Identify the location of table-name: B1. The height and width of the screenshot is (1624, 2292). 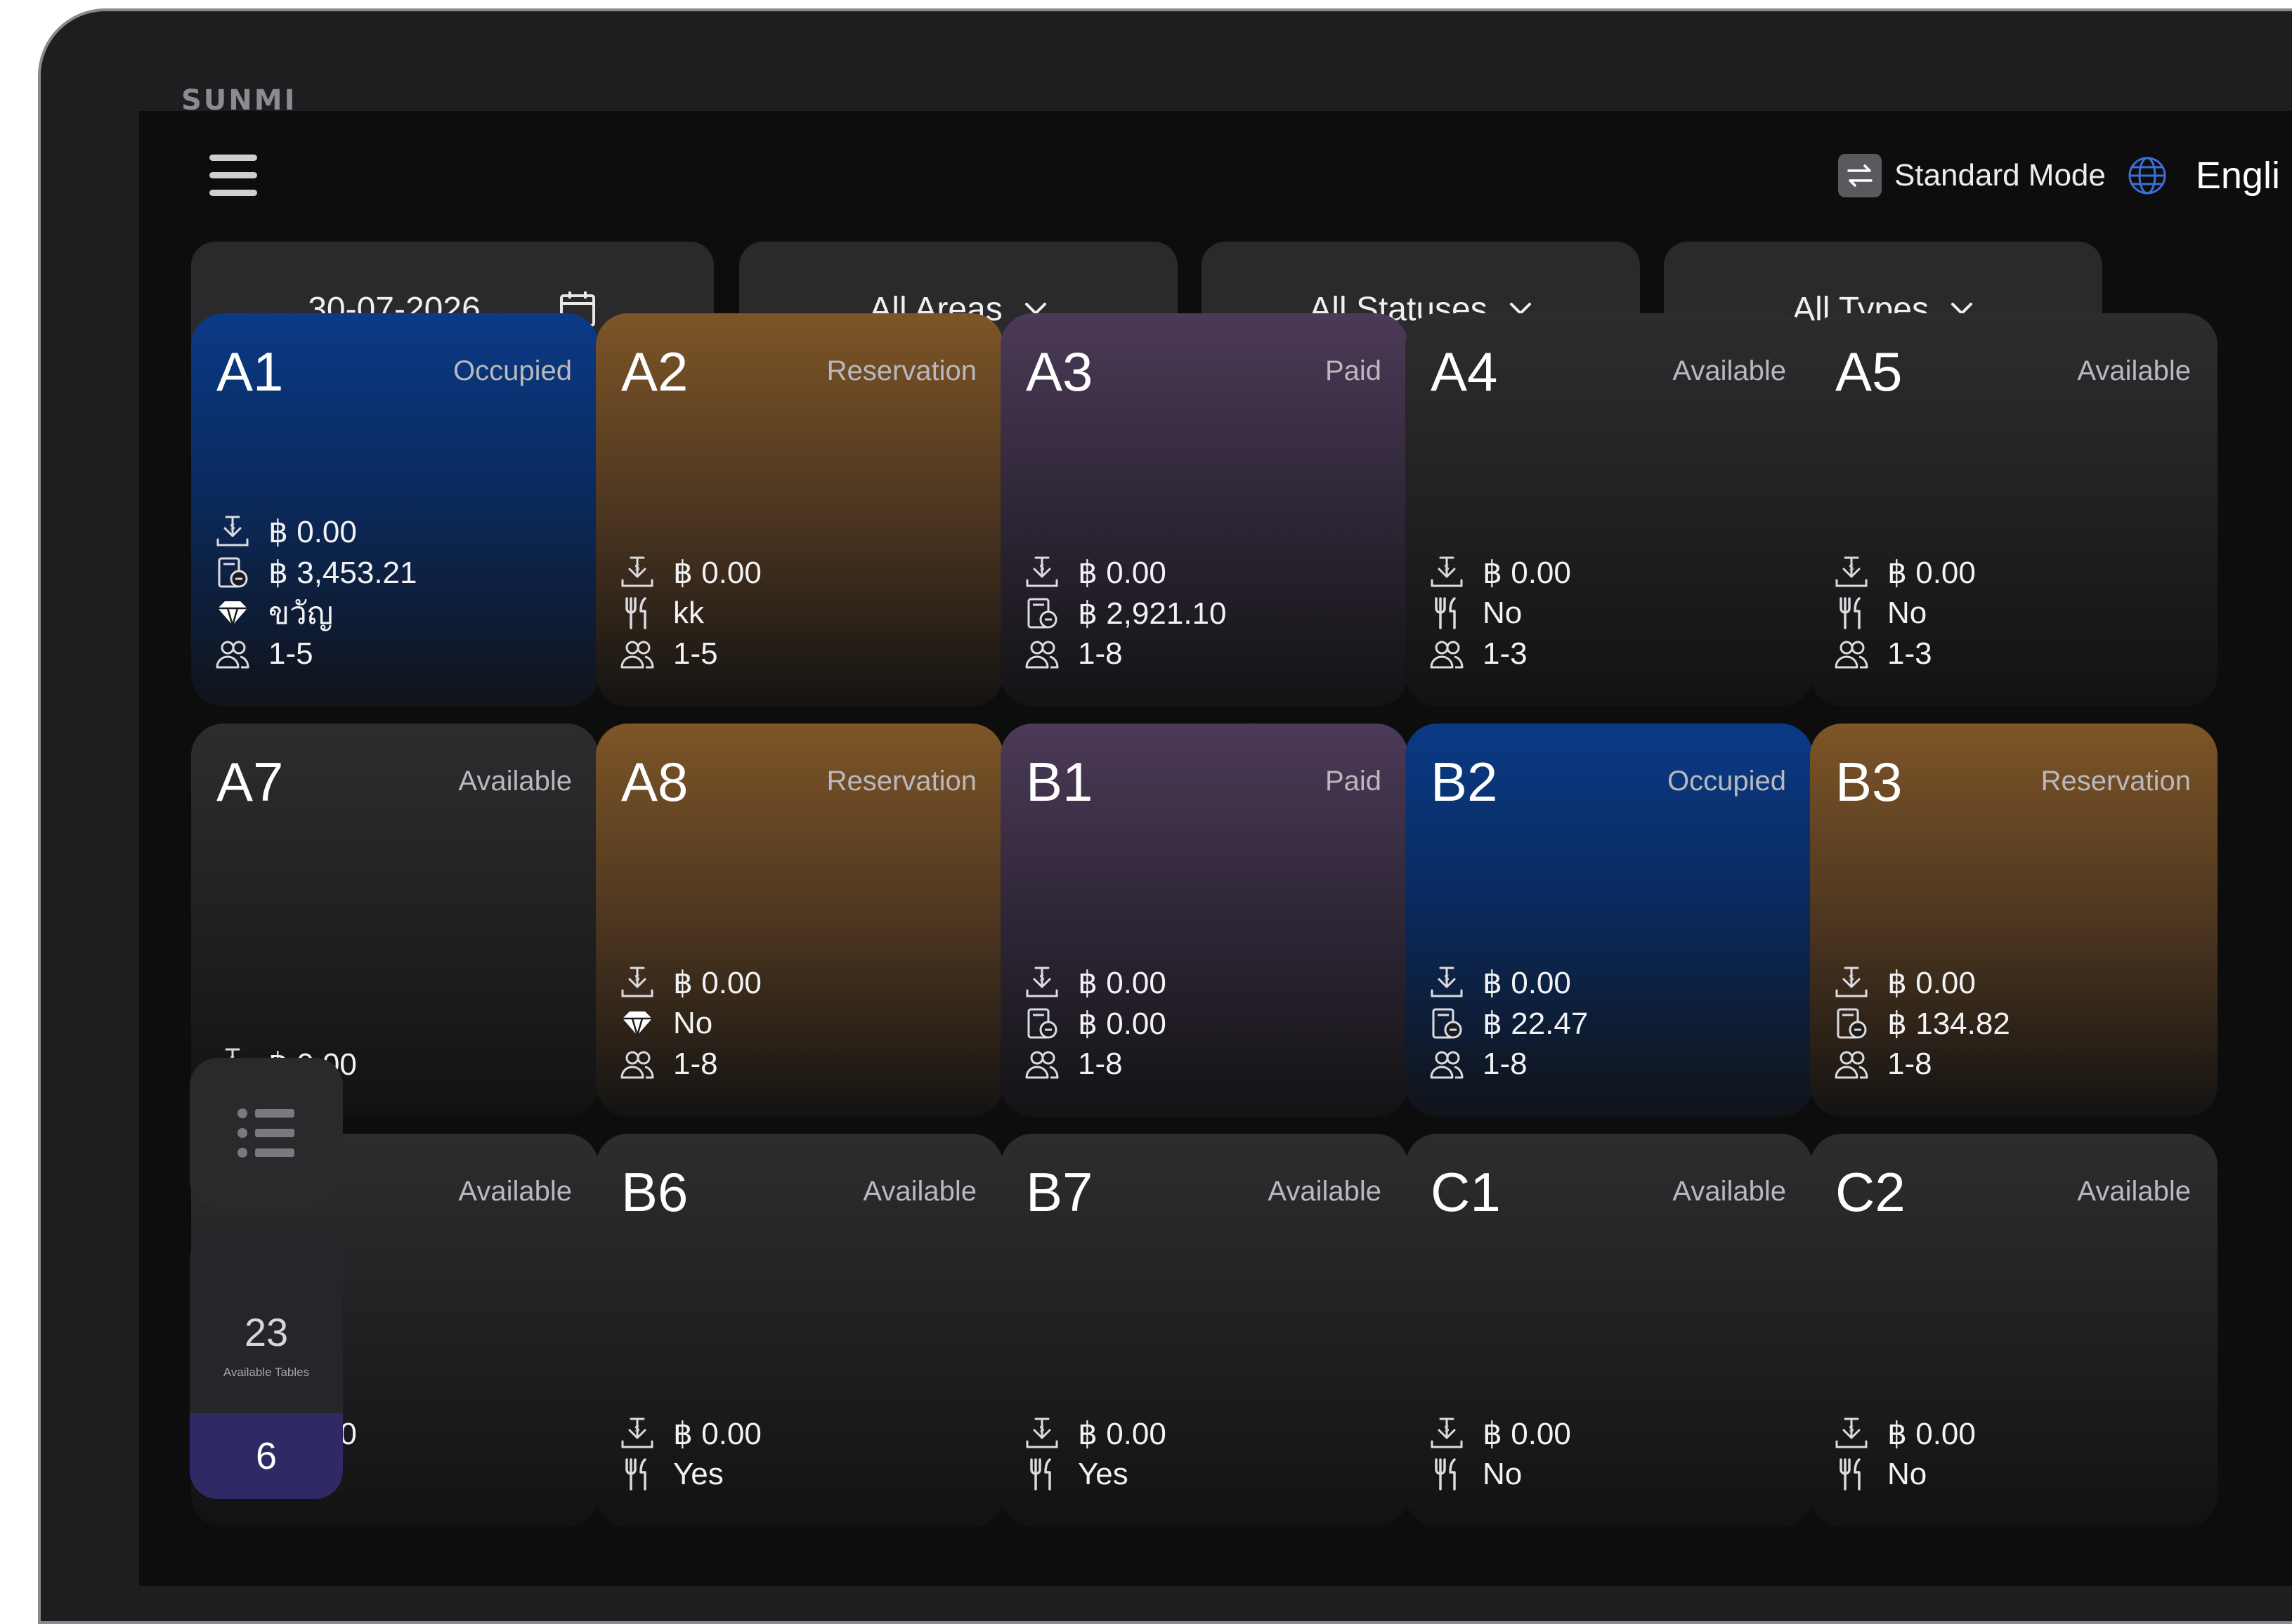
(1060, 782).